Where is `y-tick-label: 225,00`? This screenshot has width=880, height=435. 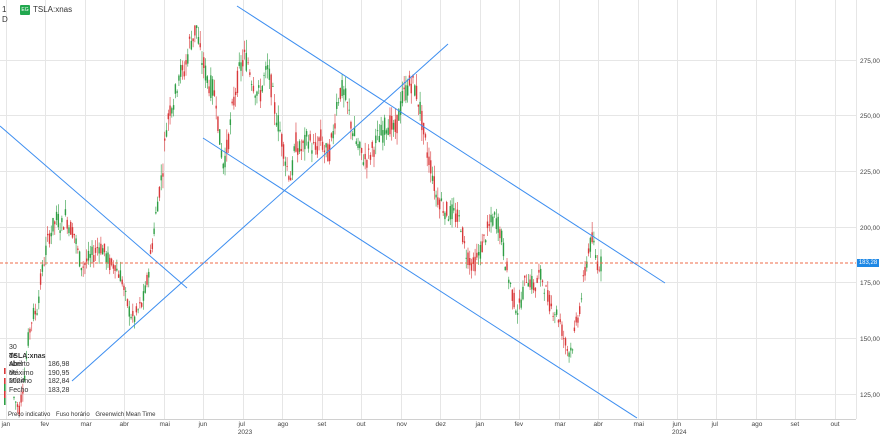
y-tick-label: 225,00 is located at coordinates (870, 172).